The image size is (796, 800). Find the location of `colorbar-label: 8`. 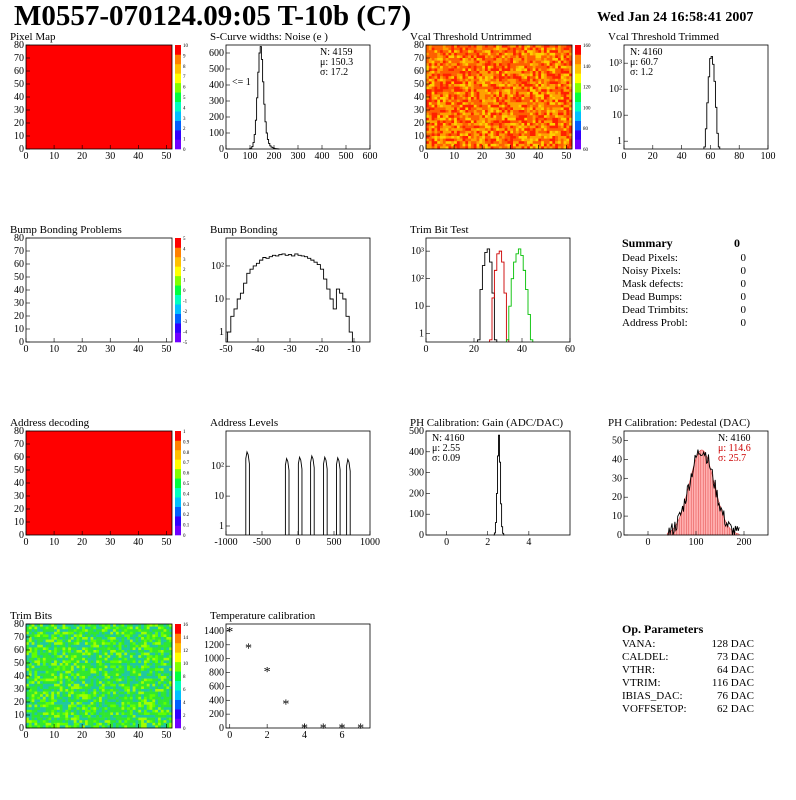

colorbar-label: 8 is located at coordinates (184, 67).